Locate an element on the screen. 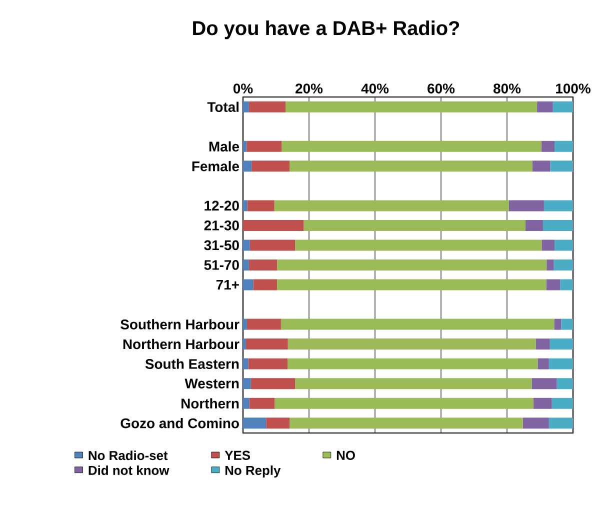 The width and height of the screenshot is (608, 517). x-tick-label: 0% is located at coordinates (243, 89).